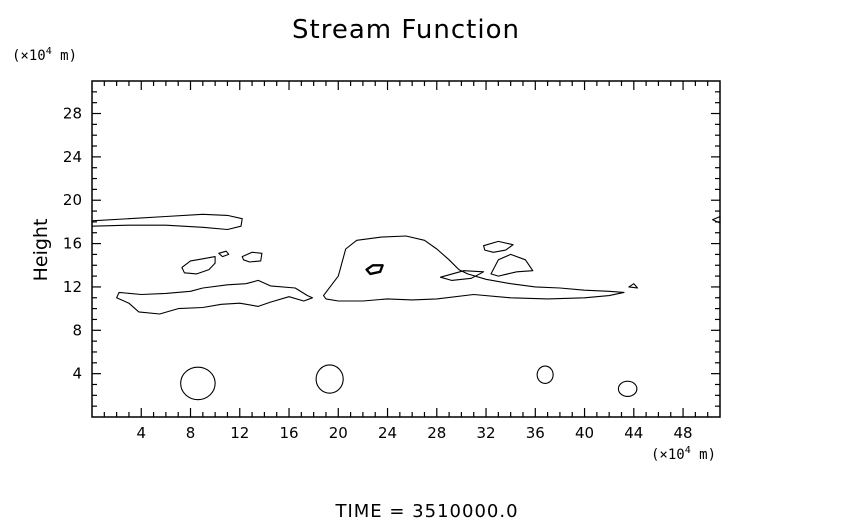 The image size is (854, 519). Describe the element at coordinates (77, 374) in the screenshot. I see `y-tick-label: 4` at that location.